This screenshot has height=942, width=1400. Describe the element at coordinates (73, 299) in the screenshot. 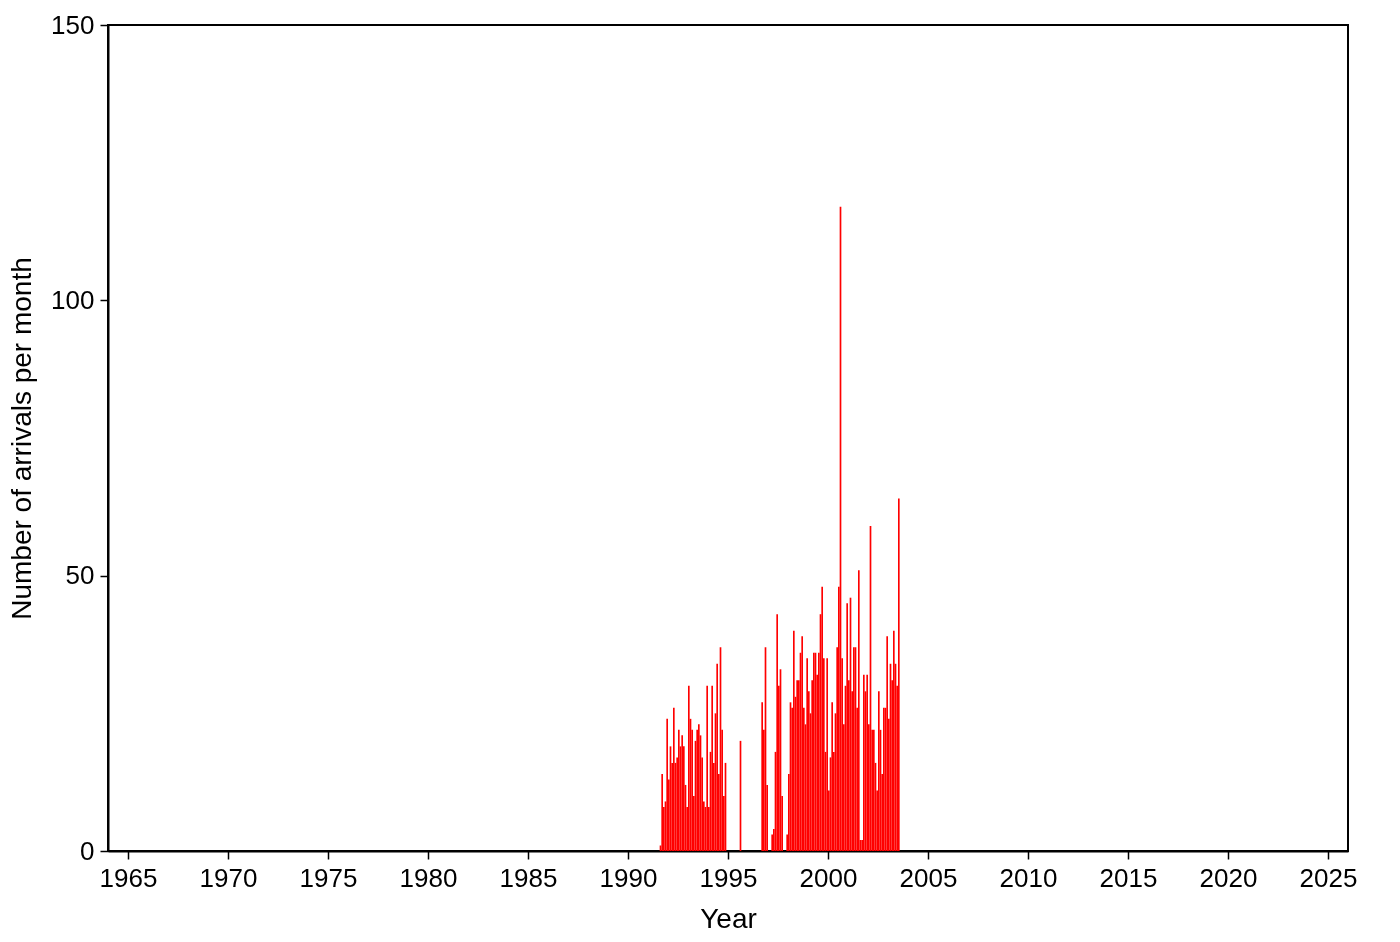

I see `y-tick-label: 100` at that location.